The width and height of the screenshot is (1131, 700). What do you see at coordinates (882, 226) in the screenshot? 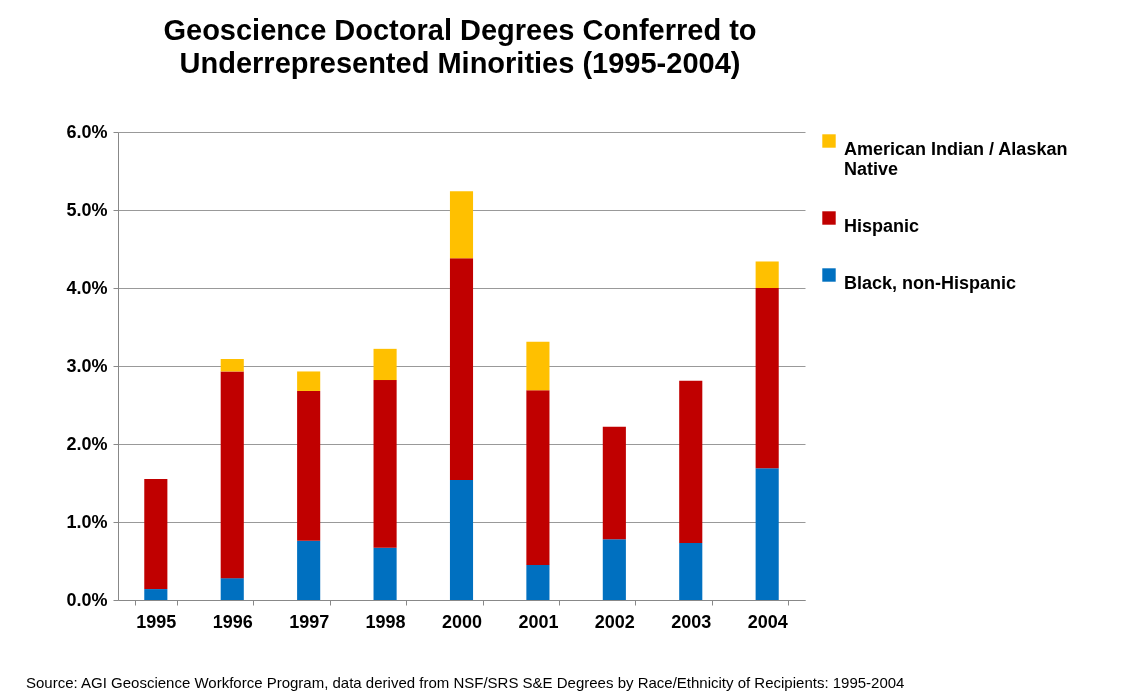
I see `legend-label: Hispanic` at bounding box center [882, 226].